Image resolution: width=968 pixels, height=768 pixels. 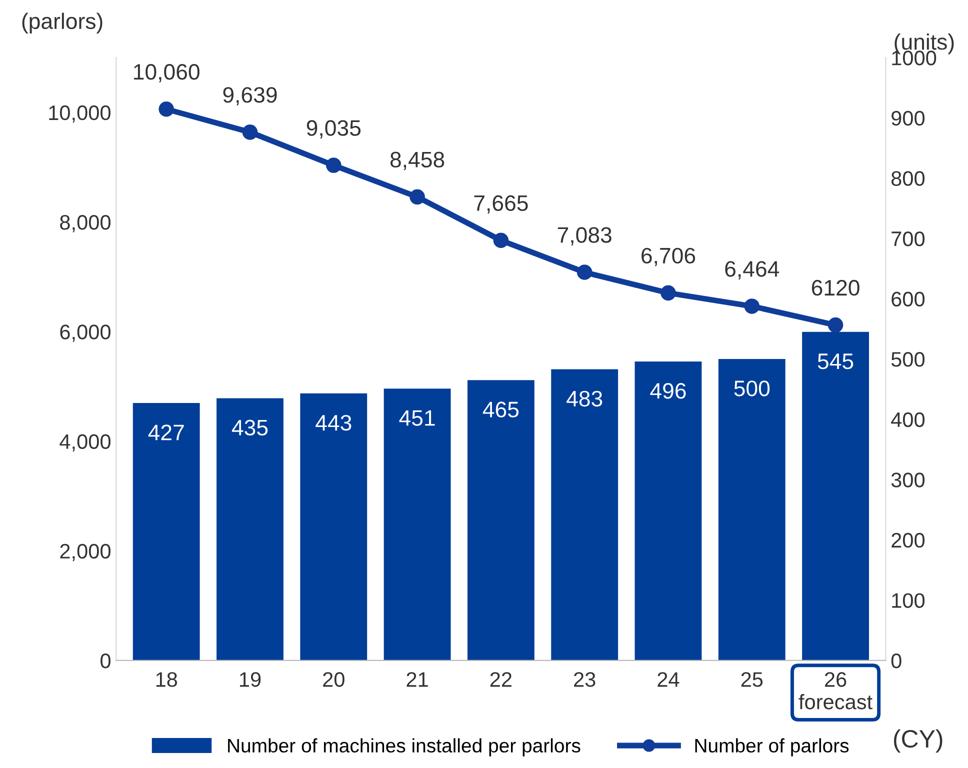 What do you see at coordinates (334, 422) in the screenshot?
I see `data-label: 443` at bounding box center [334, 422].